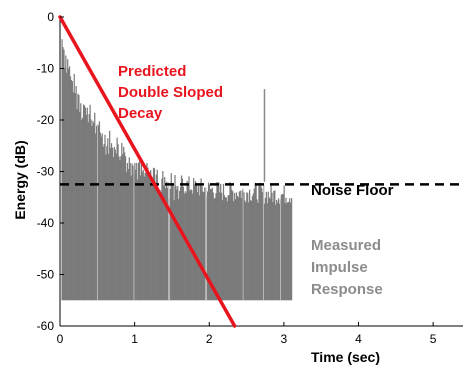 Image resolution: width=465 pixels, height=371 pixels. What do you see at coordinates (352, 190) in the screenshot?
I see `noise-floor-annotation: Noise Floor` at bounding box center [352, 190].